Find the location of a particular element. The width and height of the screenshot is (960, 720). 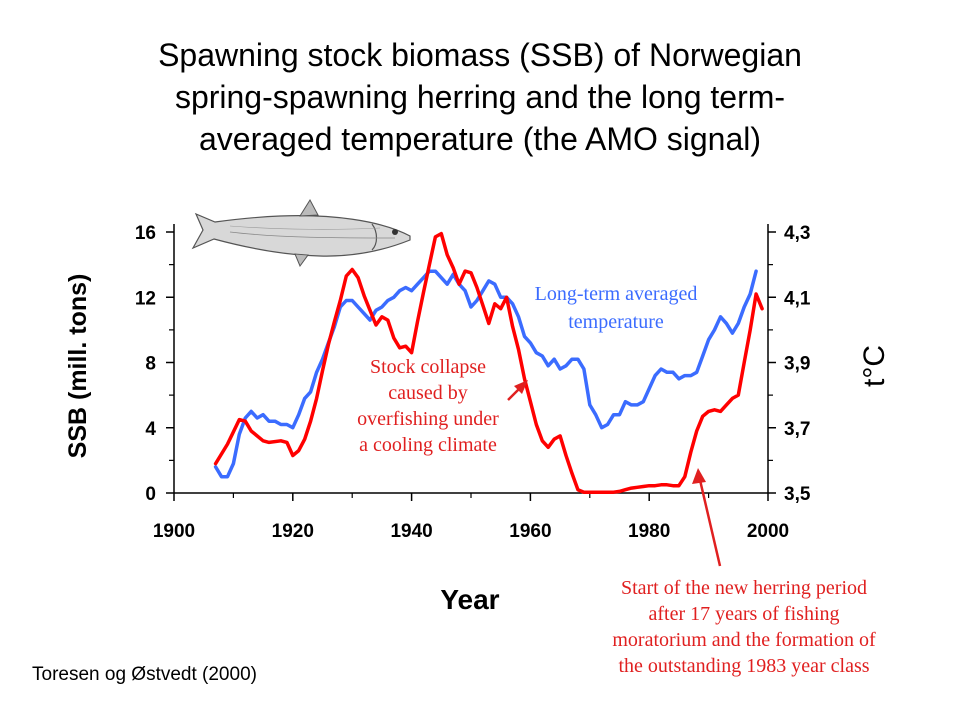

annotation-collapse-line-4: a cooling climate is located at coordinates (428, 445).